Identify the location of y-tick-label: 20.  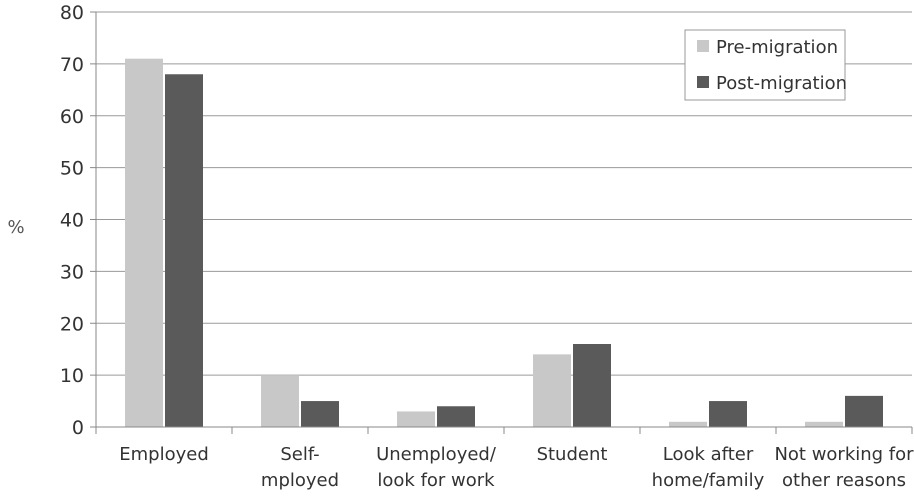
(72, 324).